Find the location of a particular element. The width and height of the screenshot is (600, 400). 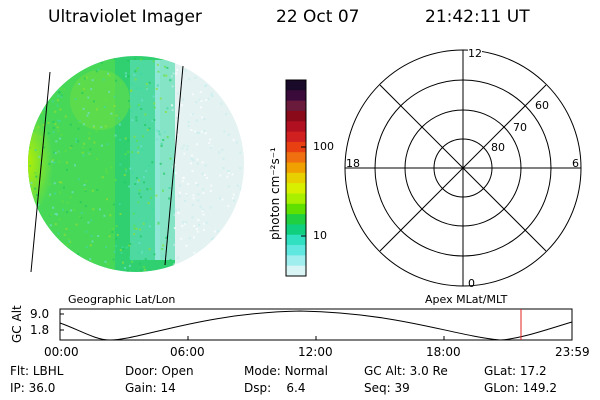

altitude-curve is located at coordinates (316, 325).